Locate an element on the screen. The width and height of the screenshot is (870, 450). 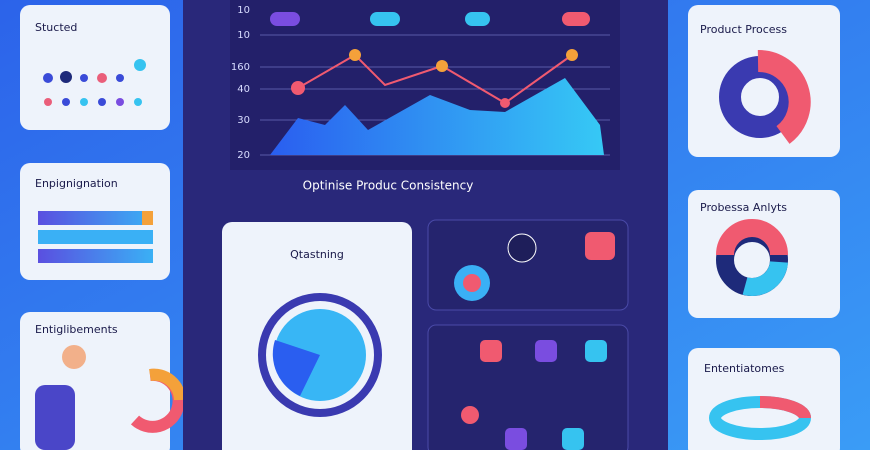
card-title: Product Process is located at coordinates (743, 29).